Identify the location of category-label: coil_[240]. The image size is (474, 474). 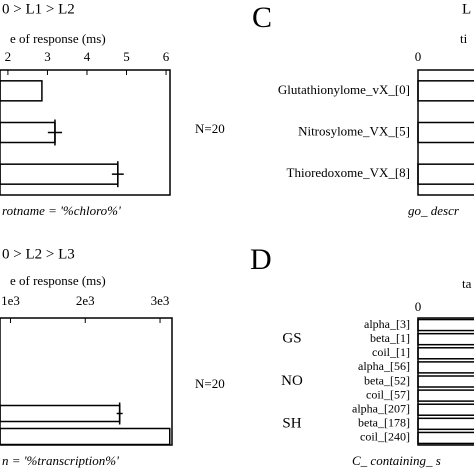
(385, 437).